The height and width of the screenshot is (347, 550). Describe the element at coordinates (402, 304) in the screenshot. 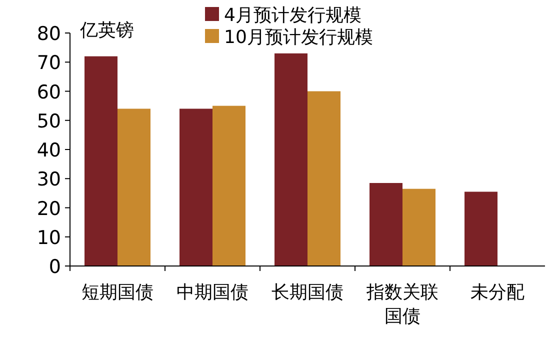

I see `x-tick-label: 指数关联国债` at that location.